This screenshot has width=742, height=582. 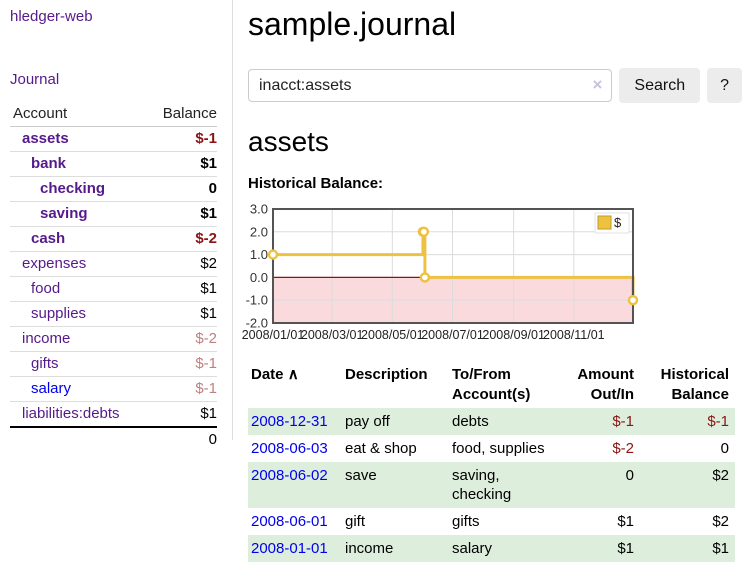 What do you see at coordinates (259, 231) in the screenshot?
I see `y-axis-tick-label: 2.0` at bounding box center [259, 231].